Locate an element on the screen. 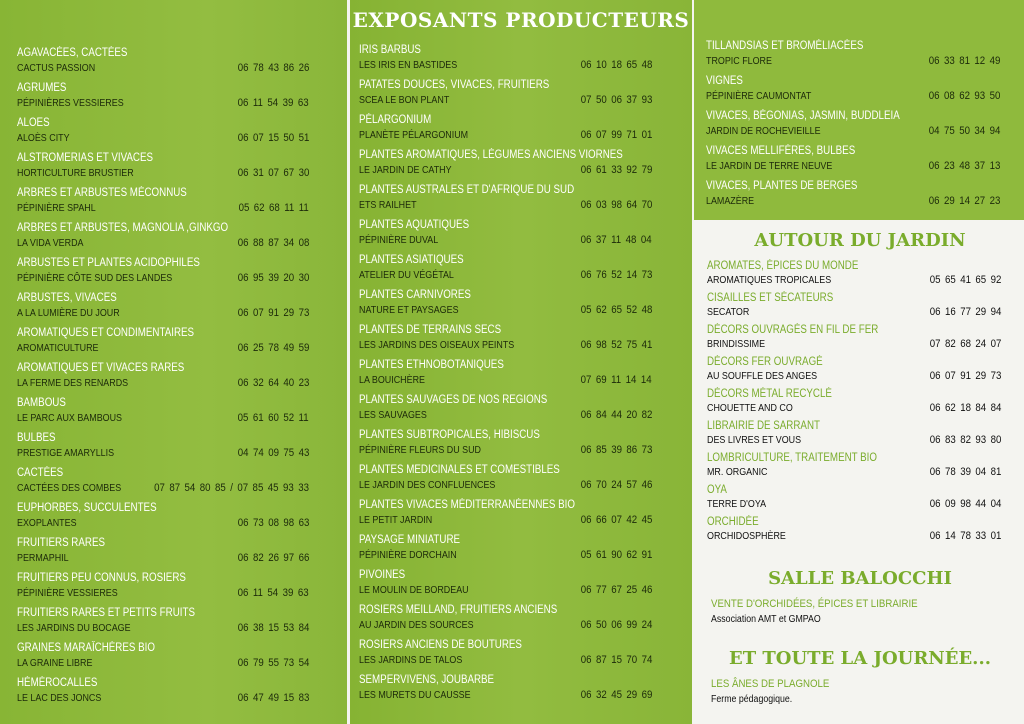 The image size is (1024, 724). salle-association: Association AMT et GMPAO is located at coordinates (766, 619).